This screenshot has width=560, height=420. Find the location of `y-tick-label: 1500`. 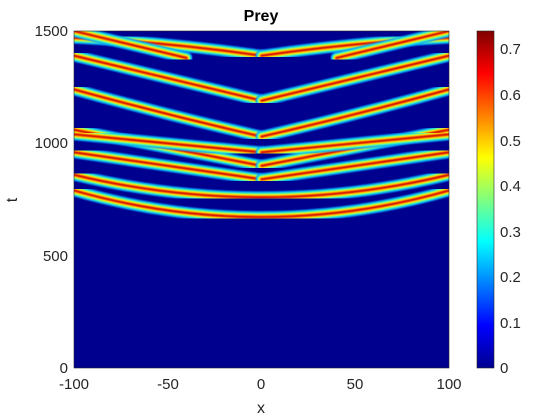

y-tick-label: 1500 is located at coordinates (51, 31).